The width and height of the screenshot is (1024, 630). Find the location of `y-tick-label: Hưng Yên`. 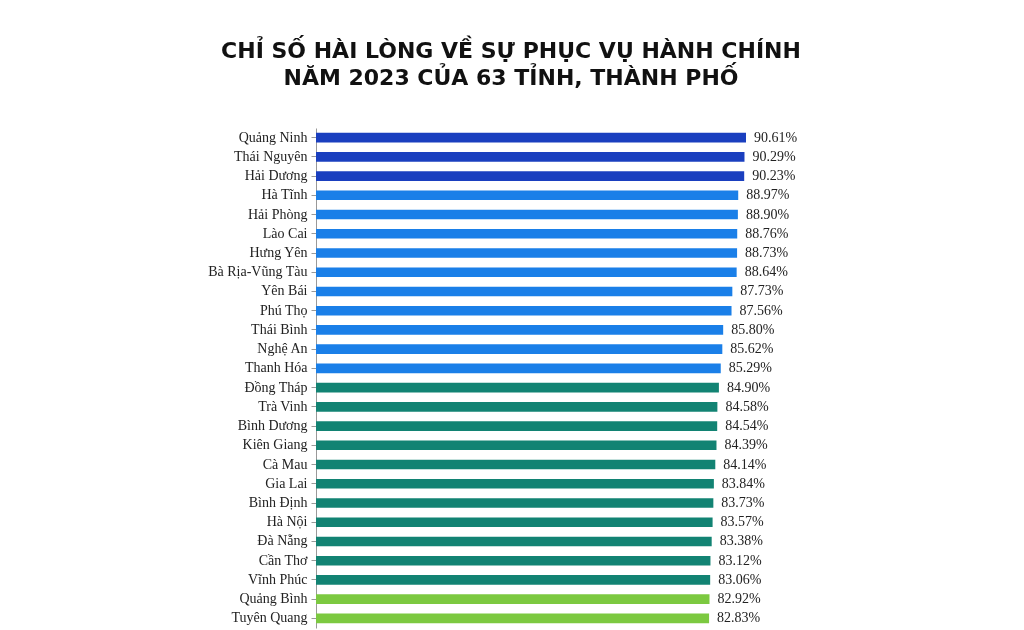

y-tick-label: Hưng Yên is located at coordinates (278, 252).